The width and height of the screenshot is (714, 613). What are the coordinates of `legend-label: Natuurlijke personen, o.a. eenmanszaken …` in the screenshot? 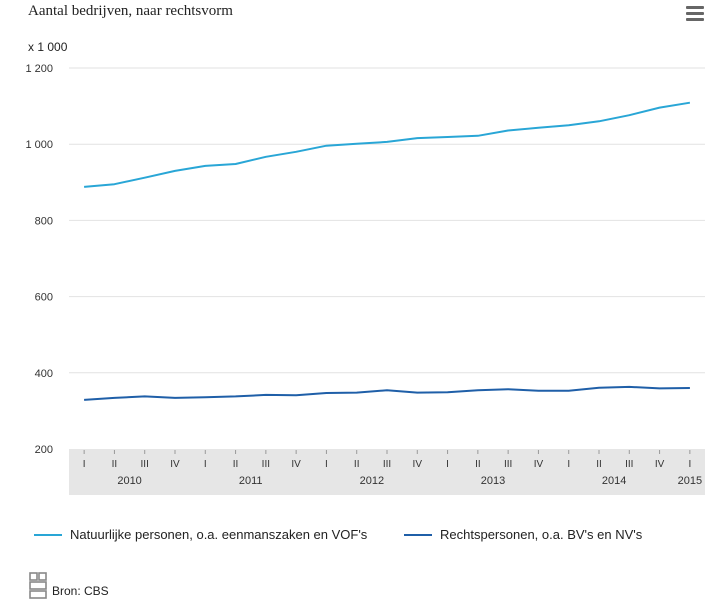 It's located at (219, 534).